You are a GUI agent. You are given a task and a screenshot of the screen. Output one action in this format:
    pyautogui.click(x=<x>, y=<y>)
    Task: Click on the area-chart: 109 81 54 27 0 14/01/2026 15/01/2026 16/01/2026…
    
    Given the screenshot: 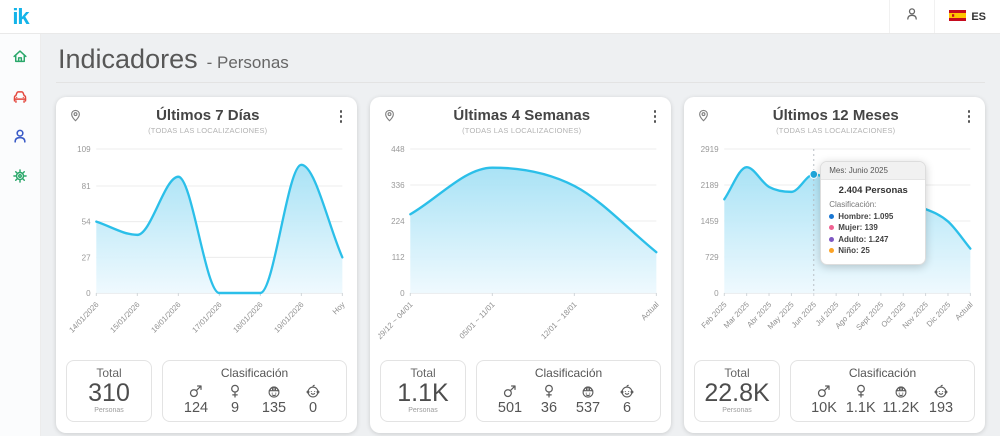 What is the action you would take?
    pyautogui.click(x=206, y=248)
    